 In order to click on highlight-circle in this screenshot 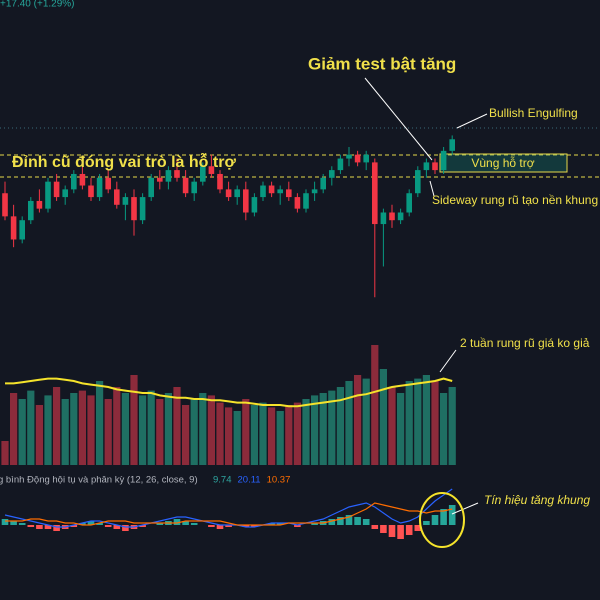, I will do `click(442, 520)`.